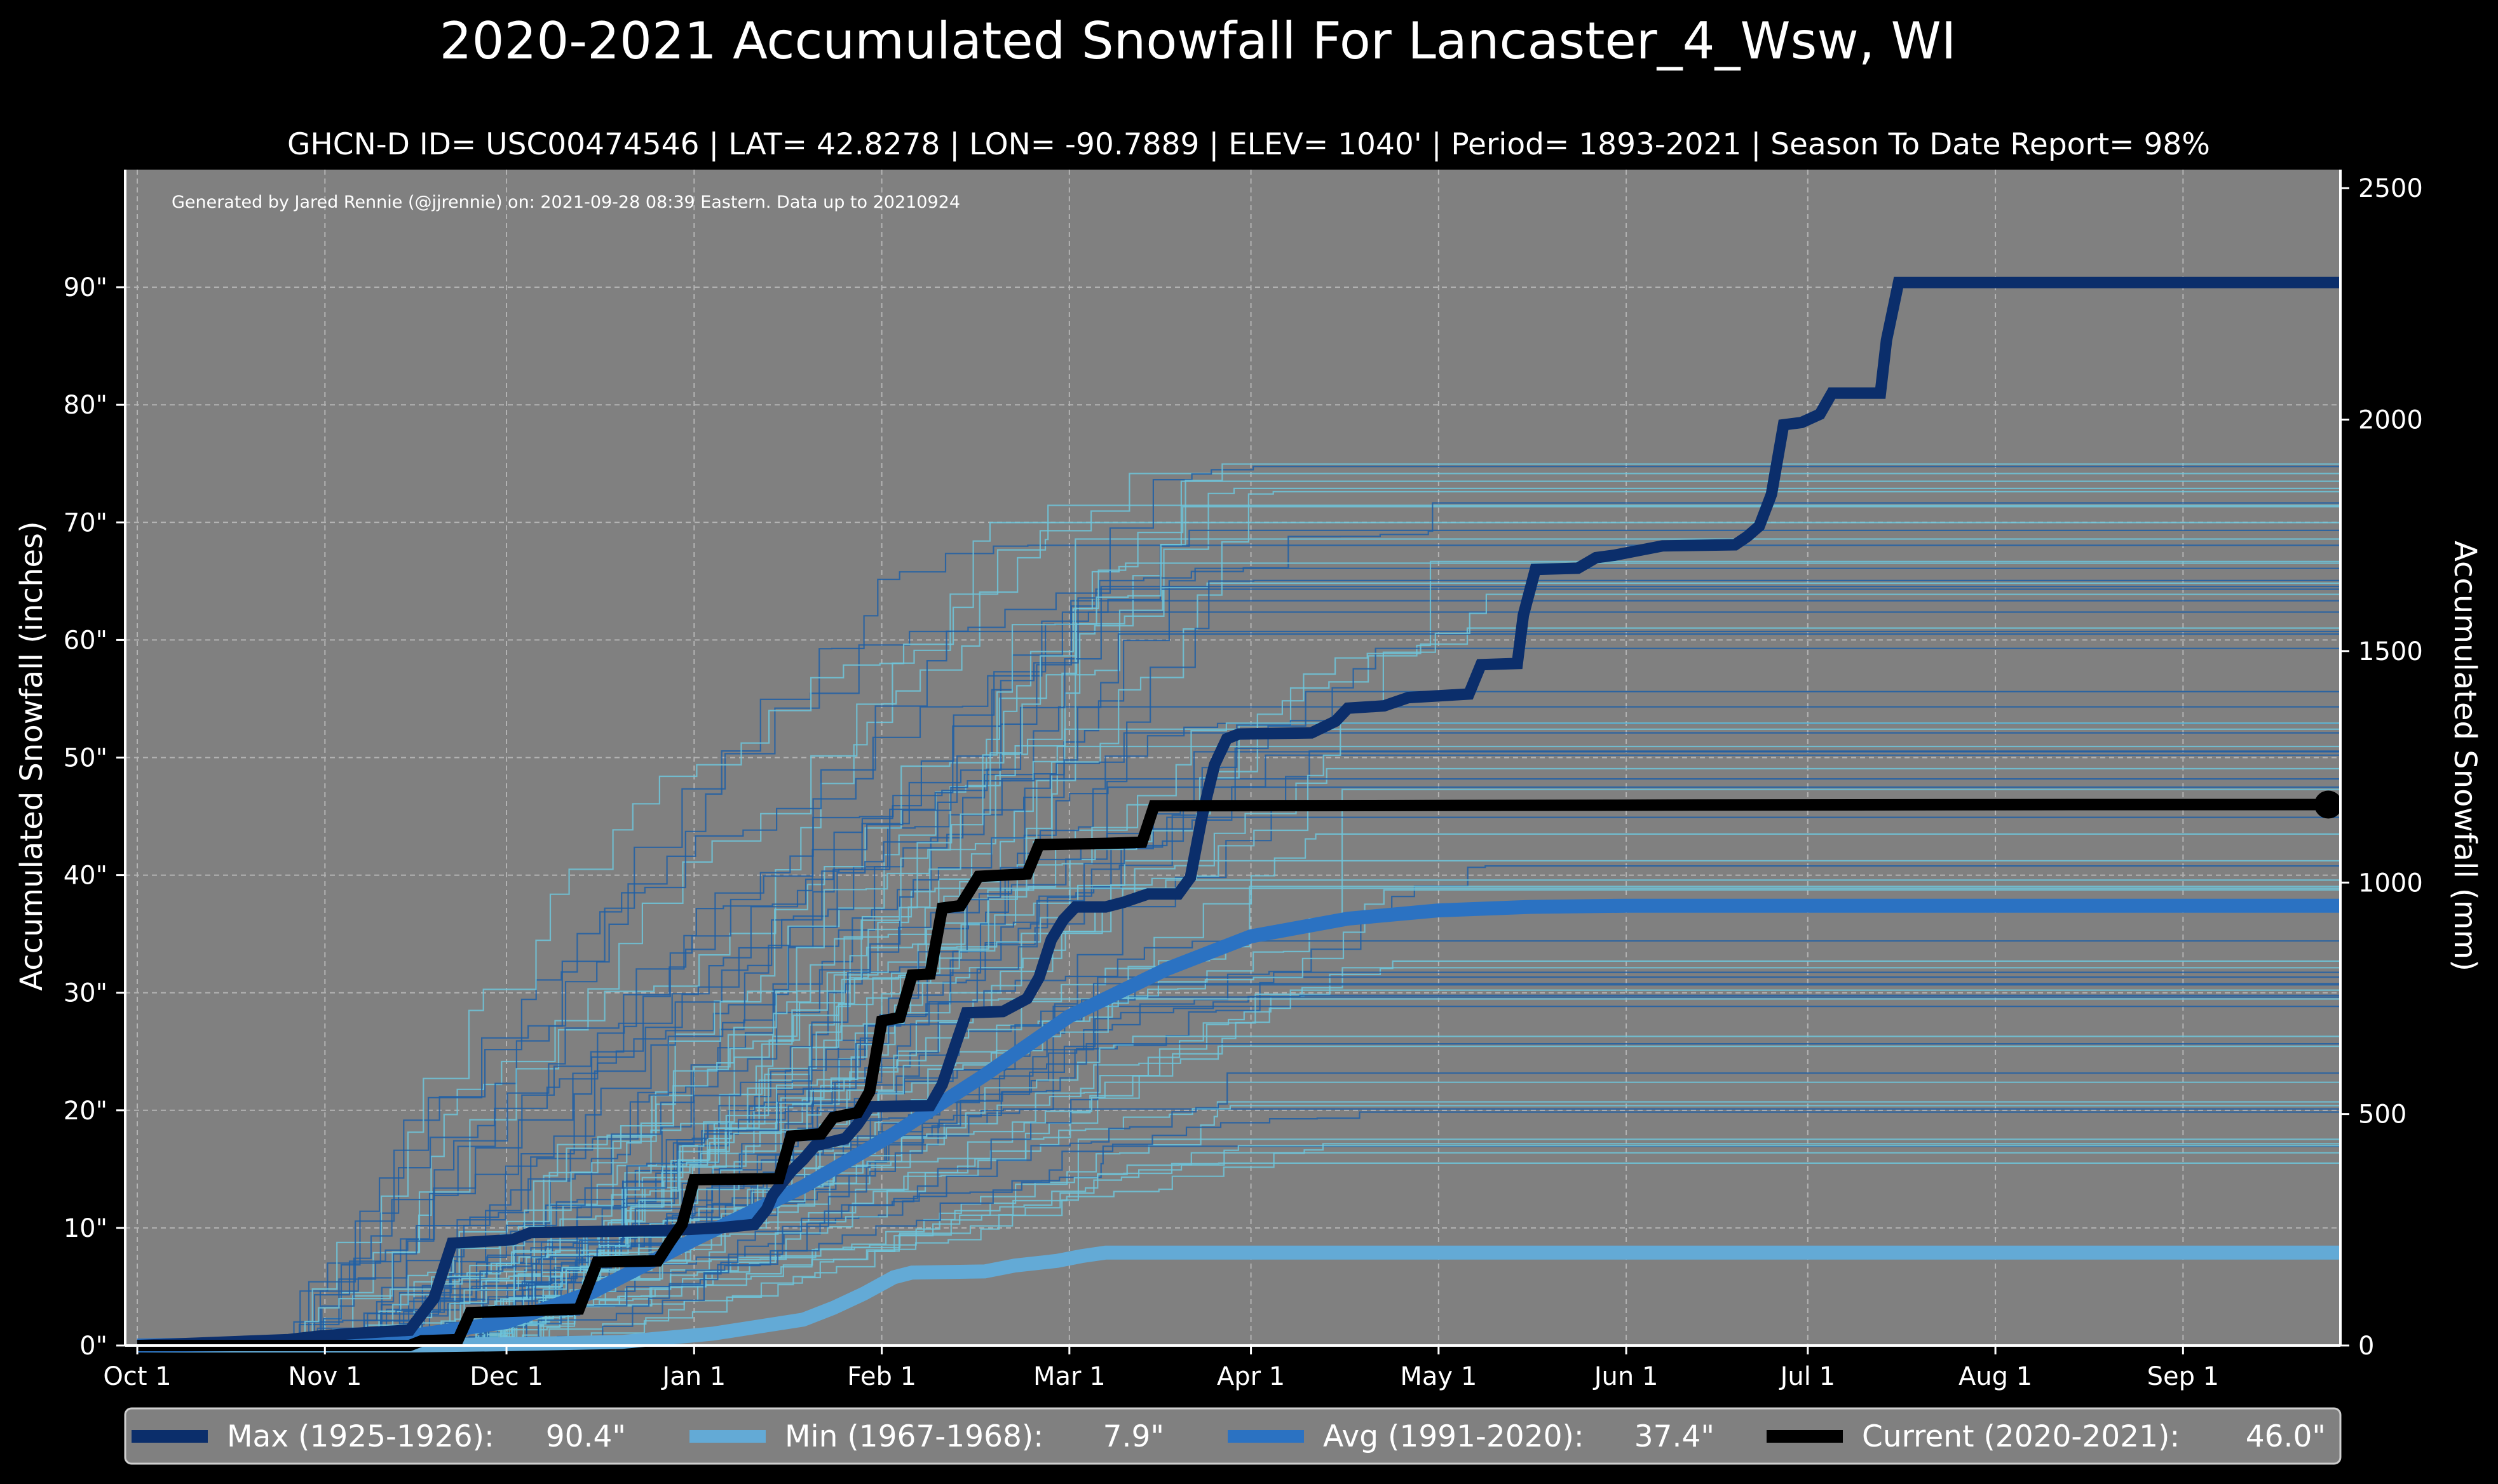 This screenshot has height=1484, width=2498. What do you see at coordinates (1453, 1436) in the screenshot?
I see `legend-label-avg: Avg (1991-2020):` at bounding box center [1453, 1436].